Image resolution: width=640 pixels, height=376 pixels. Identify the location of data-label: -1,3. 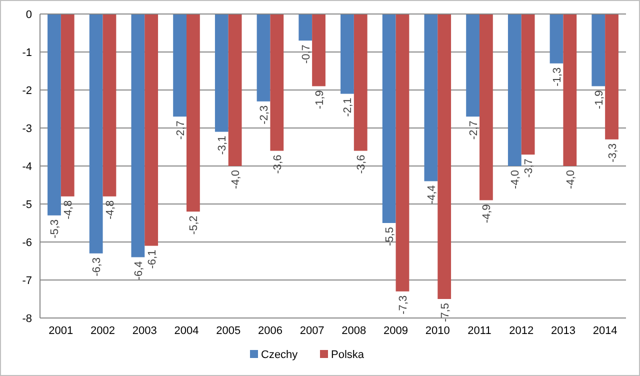
(558, 76).